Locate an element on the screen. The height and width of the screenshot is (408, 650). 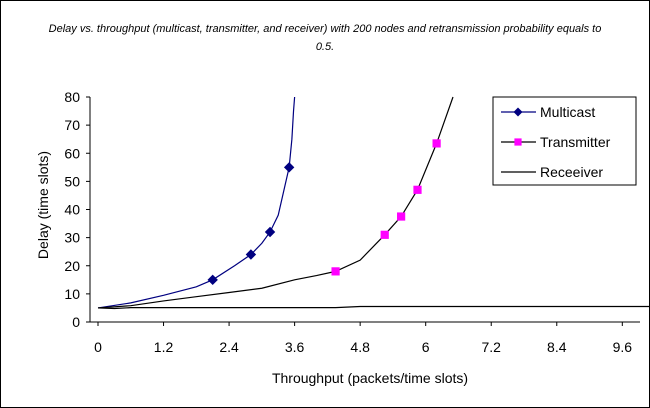
legend-label-multicast: Multicast is located at coordinates (567, 112).